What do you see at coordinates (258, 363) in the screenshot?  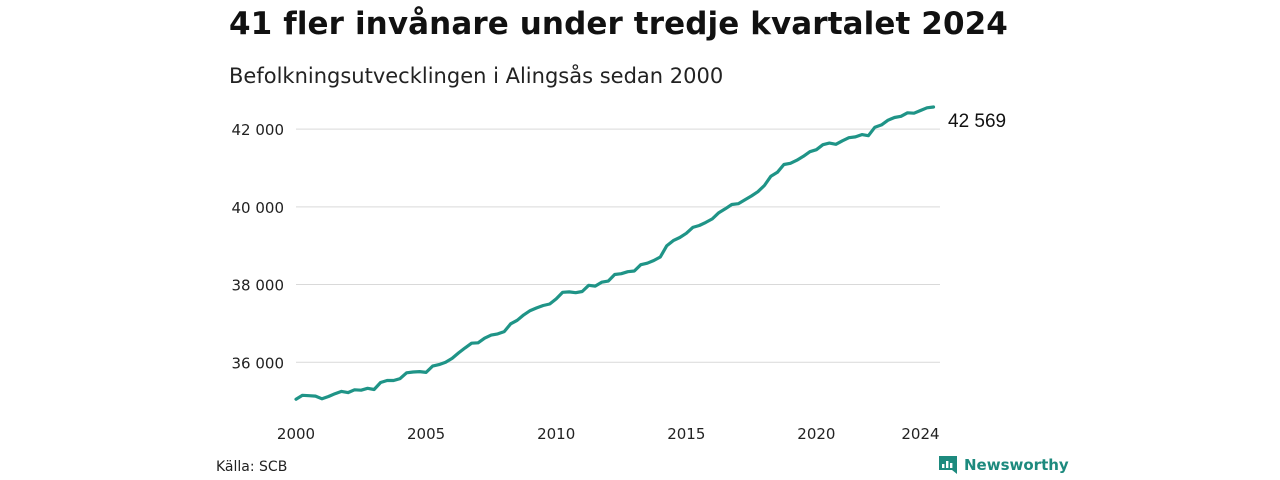 I see `y-tick-label: 36 000` at bounding box center [258, 363].